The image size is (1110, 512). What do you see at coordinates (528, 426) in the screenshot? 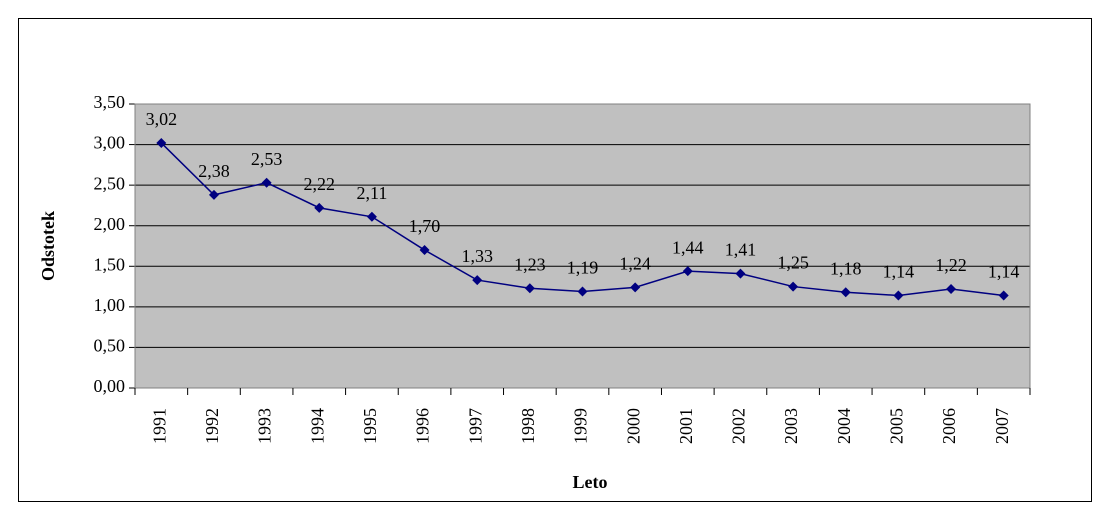
I see `x-tick-label: 1998` at bounding box center [528, 426].